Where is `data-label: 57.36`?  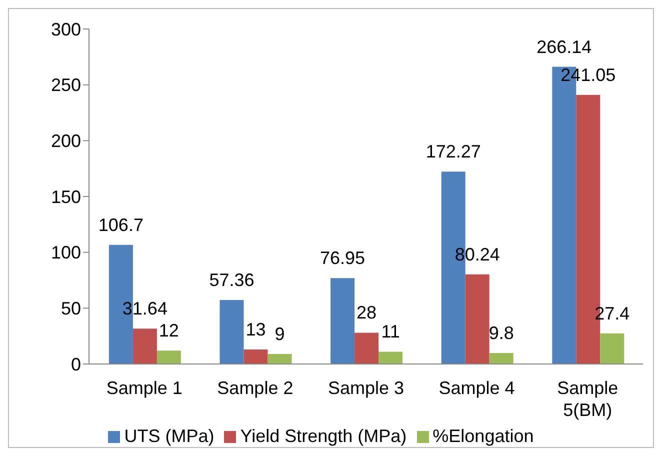
data-label: 57.36 is located at coordinates (231, 280).